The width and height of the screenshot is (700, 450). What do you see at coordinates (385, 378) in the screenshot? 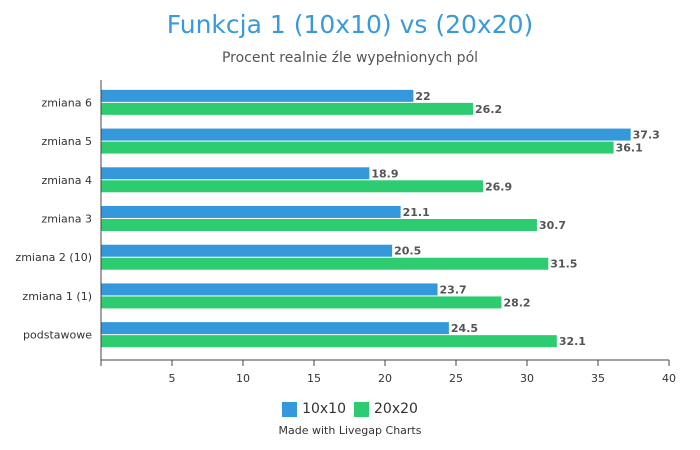
I see `x-tick-label: 20` at bounding box center [385, 378].